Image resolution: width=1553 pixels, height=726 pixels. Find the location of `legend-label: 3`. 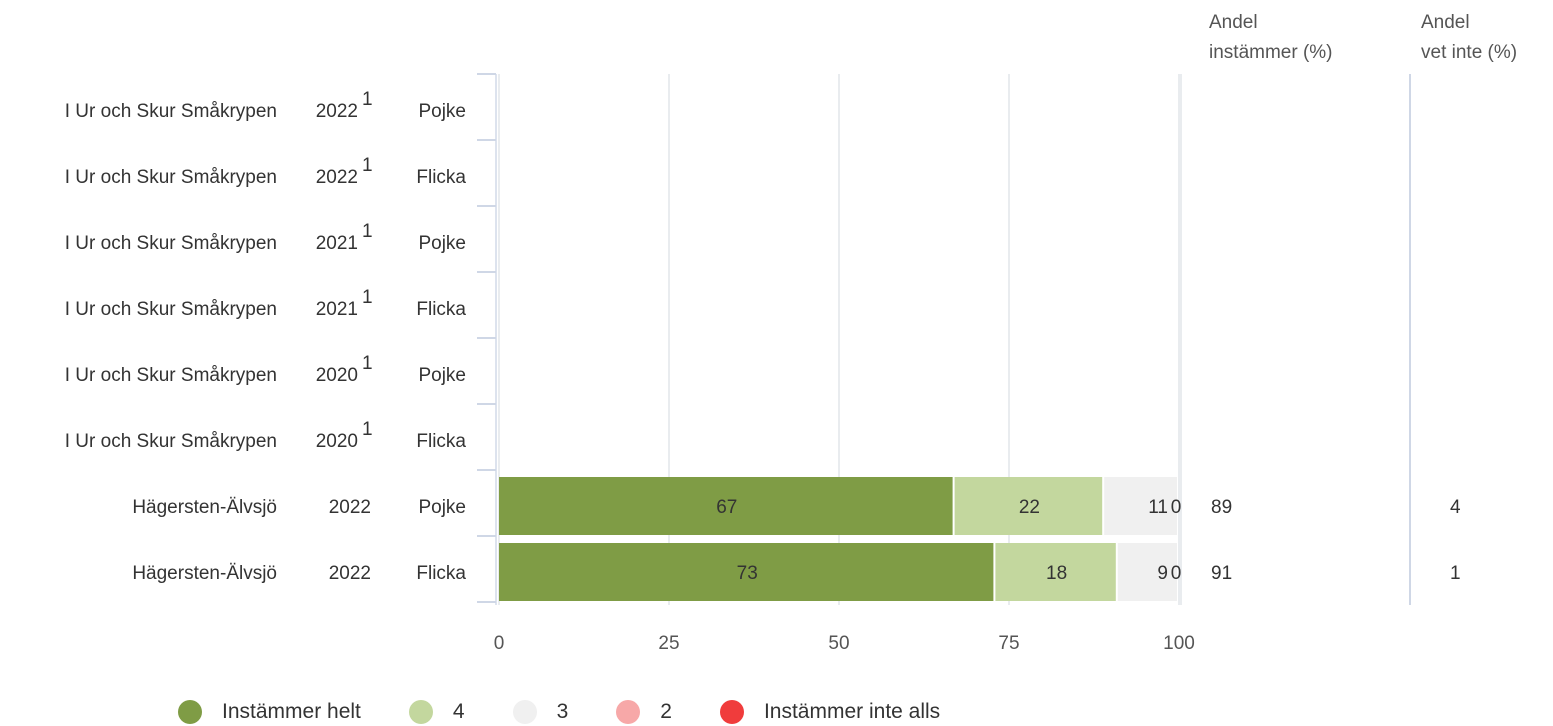

legend-label: 3 is located at coordinates (562, 711).